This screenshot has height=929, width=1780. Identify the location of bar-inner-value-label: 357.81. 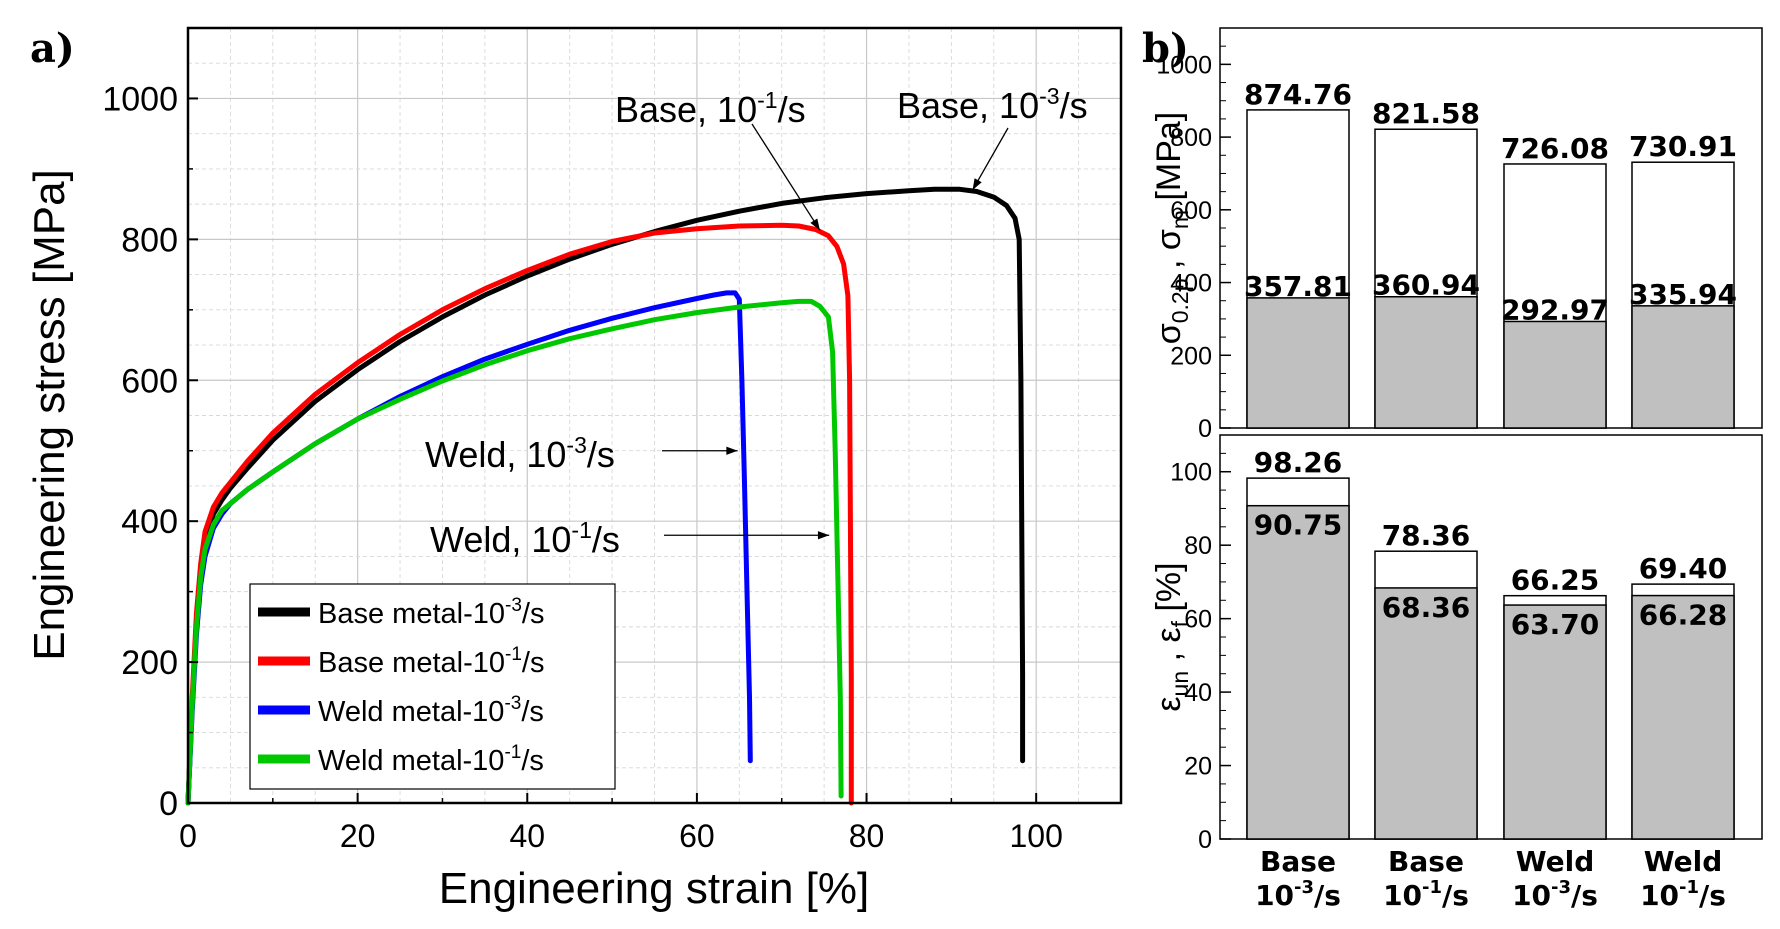
(1298, 286).